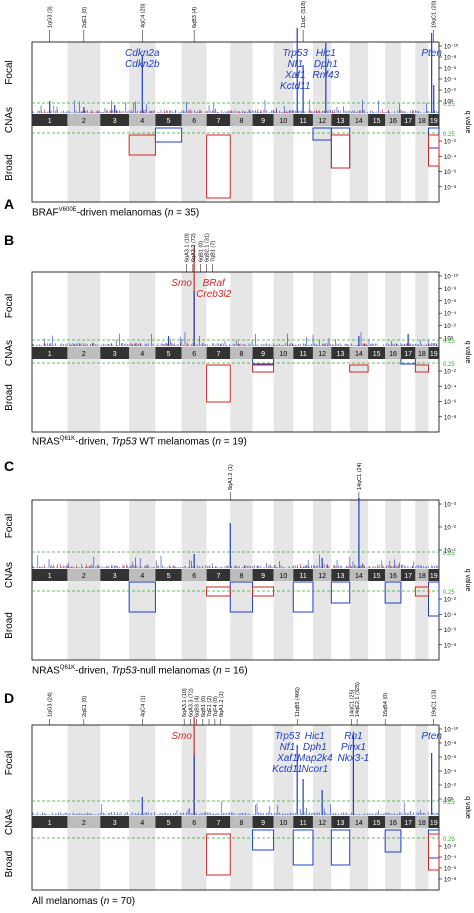  I want to click on panel-d-chromosome-label: 16, so click(393, 823).